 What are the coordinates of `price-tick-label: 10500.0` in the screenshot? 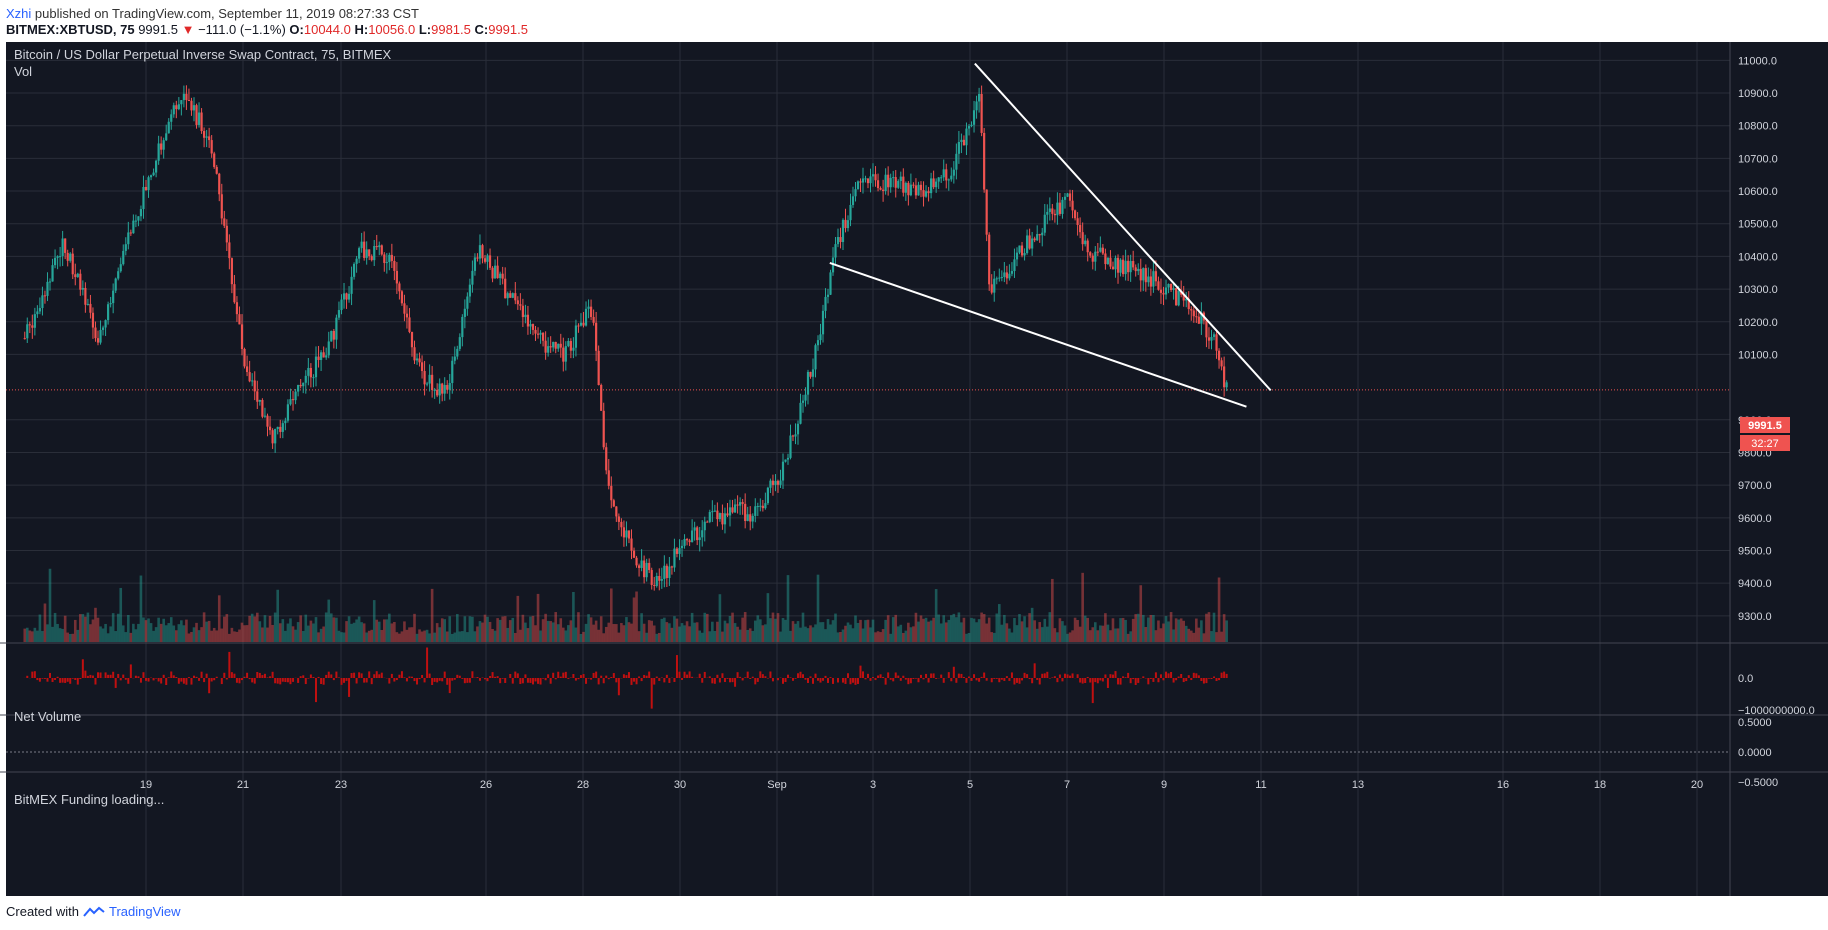 It's located at (1758, 225).